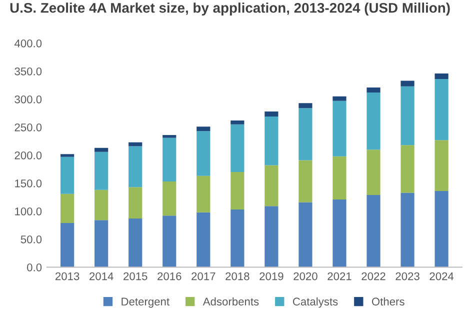 The height and width of the screenshot is (320, 469). Describe the element at coordinates (170, 276) in the screenshot. I see `x-tick-label: 2016` at that location.